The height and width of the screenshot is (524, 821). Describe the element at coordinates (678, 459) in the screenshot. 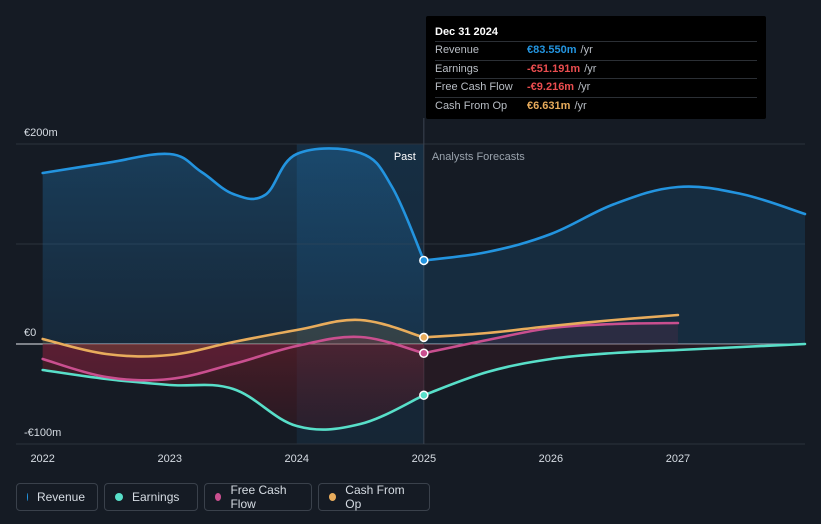

I see `x-tick-label: 2027` at that location.